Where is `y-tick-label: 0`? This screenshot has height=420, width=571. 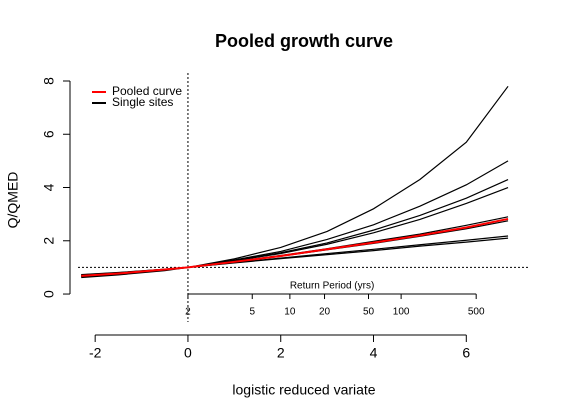
y-tick-label: 0 is located at coordinates (49, 294).